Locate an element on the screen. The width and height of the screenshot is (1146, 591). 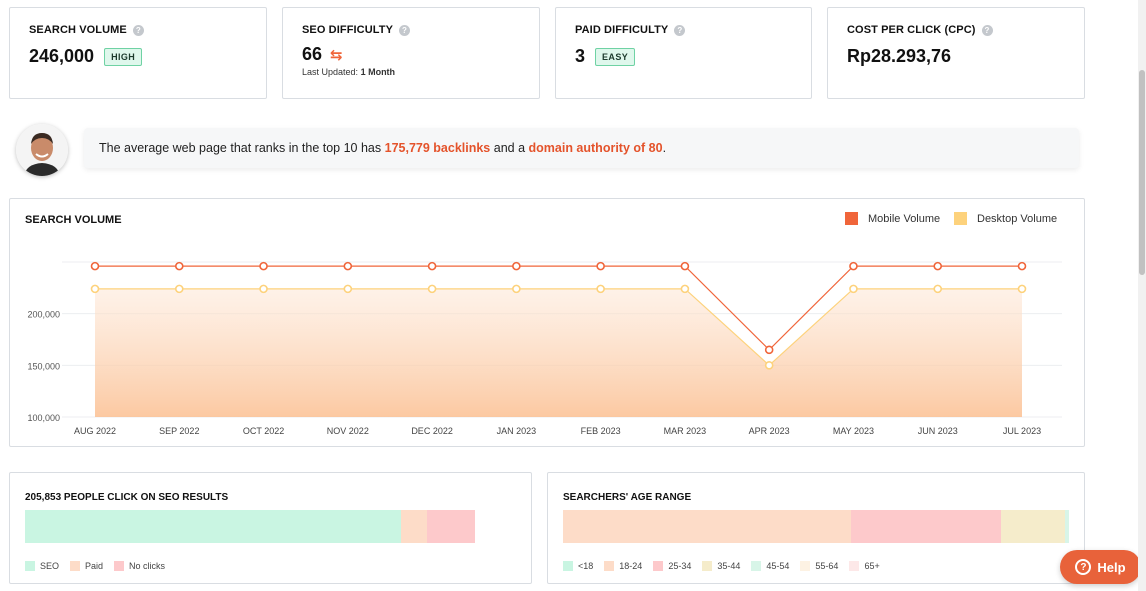
legend-desktop-swatch is located at coordinates (960, 218).